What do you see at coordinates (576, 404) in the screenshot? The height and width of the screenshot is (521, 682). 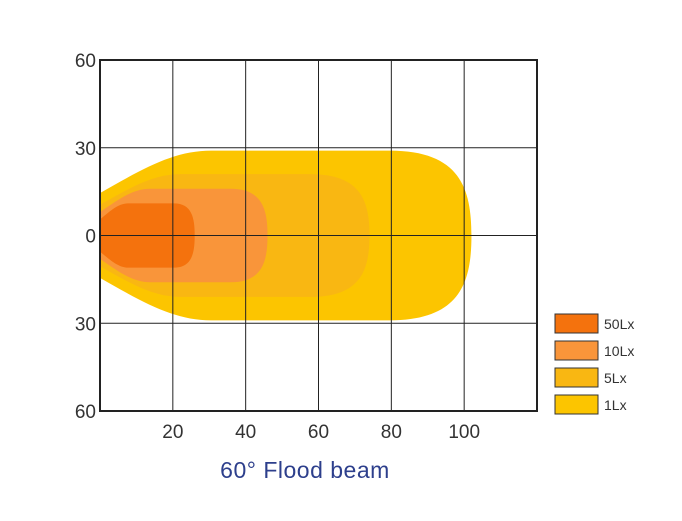 I see `legend-swatch-1lx` at bounding box center [576, 404].